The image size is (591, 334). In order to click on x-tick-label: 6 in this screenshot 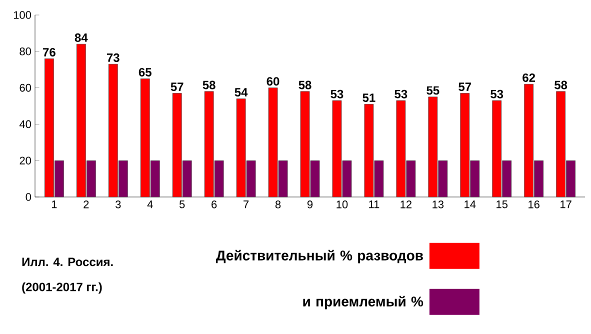, I will do `click(214, 204)`.